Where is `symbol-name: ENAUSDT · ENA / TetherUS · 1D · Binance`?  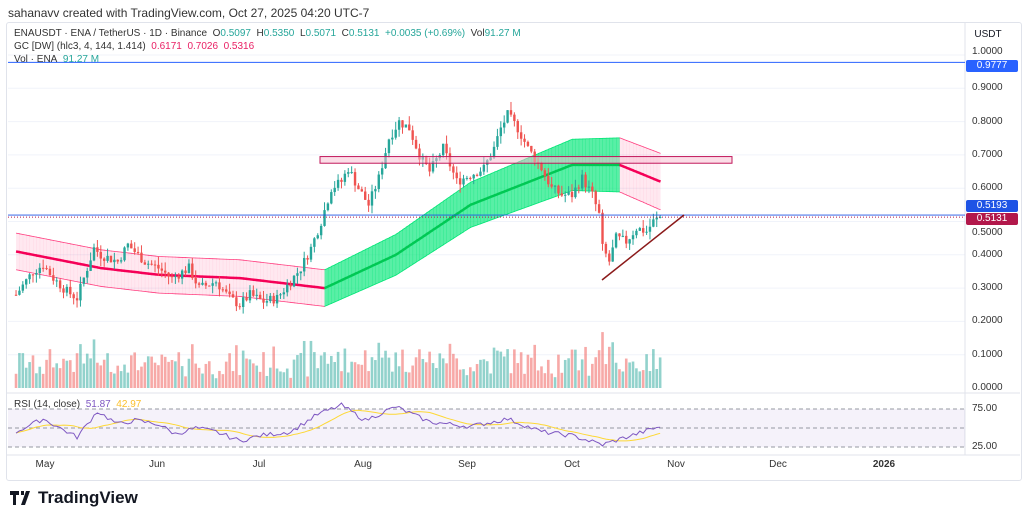 symbol-name: ENAUSDT · ENA / TetherUS · 1D · Binance is located at coordinates (111, 33).